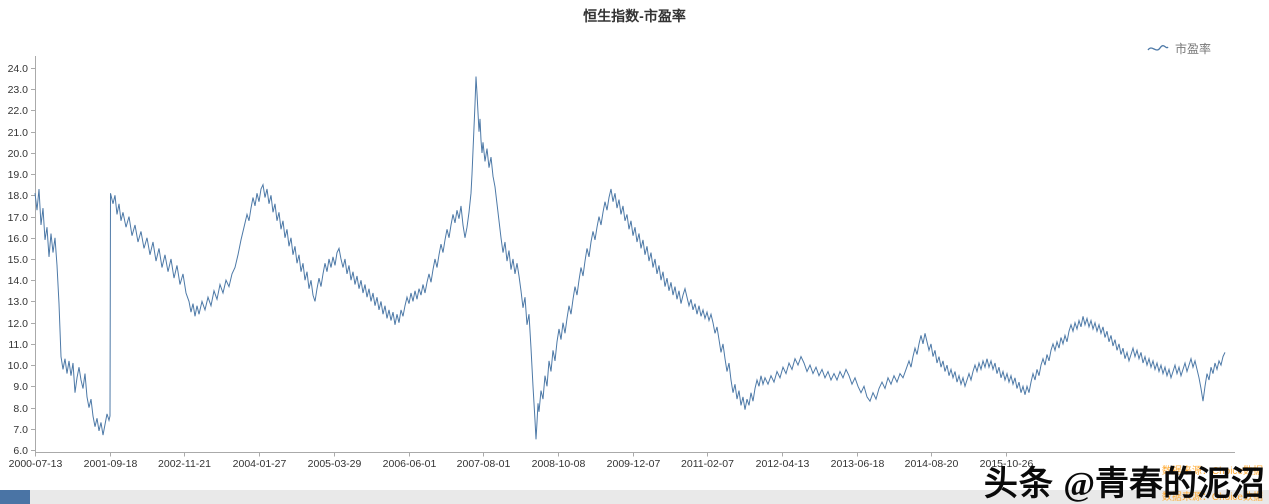 This screenshot has width=1269, height=504. I want to click on y-axis-label: 18.0, so click(18, 196).